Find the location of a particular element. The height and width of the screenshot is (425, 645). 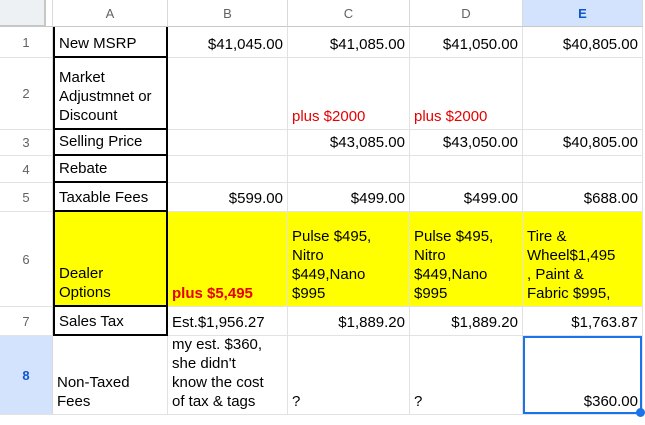

cell-d4 is located at coordinates (466, 169).